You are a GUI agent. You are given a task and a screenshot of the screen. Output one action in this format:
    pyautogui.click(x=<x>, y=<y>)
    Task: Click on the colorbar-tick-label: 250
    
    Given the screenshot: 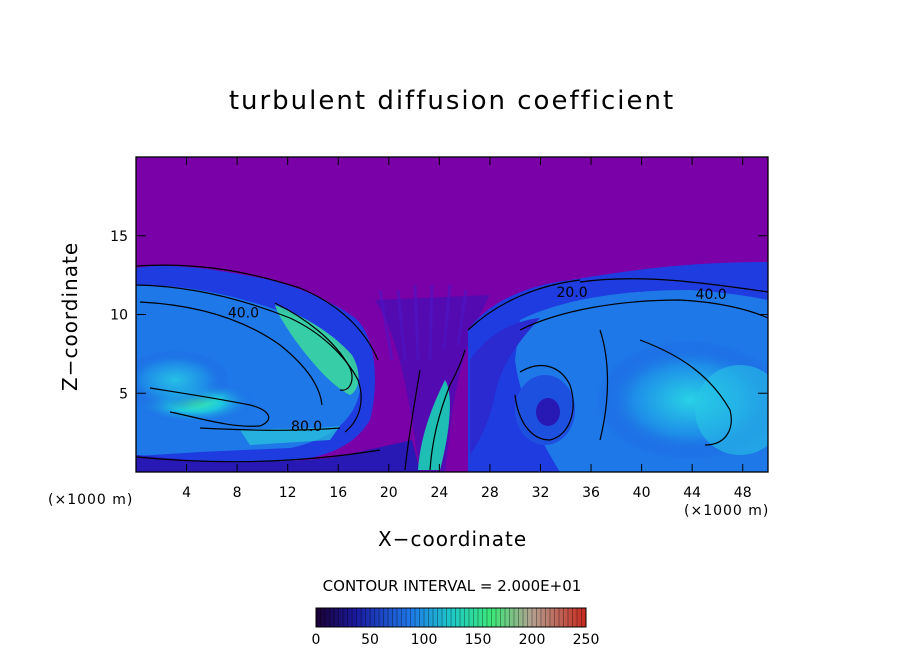 What is the action you would take?
    pyautogui.click(x=586, y=640)
    